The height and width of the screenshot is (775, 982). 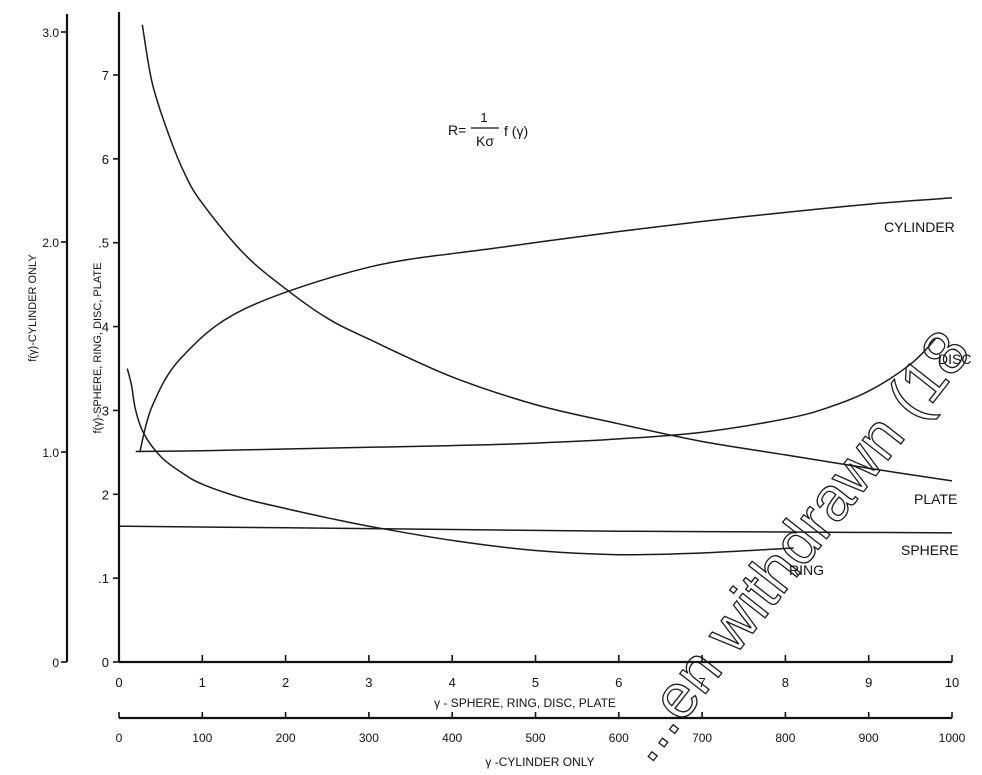 I want to click on y-tick-label: .1, so click(x=103, y=578).